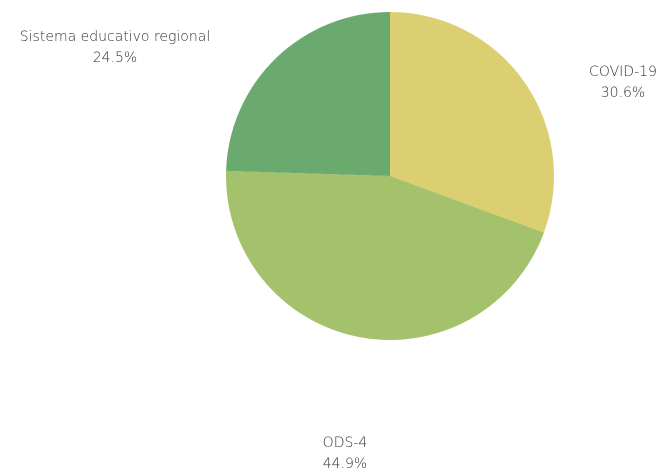  Describe the element at coordinates (345, 463) in the screenshot. I see `slice-value: 44.9%` at that location.